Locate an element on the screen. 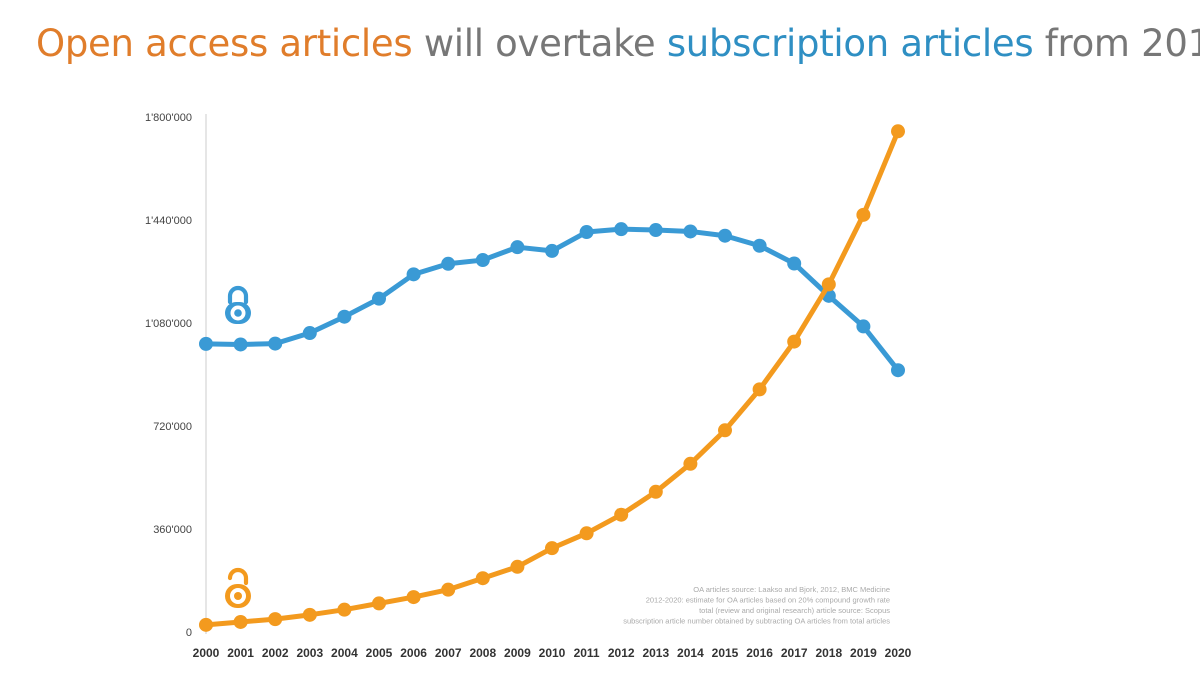  title-end: from 2018 is located at coordinates (1122, 43).